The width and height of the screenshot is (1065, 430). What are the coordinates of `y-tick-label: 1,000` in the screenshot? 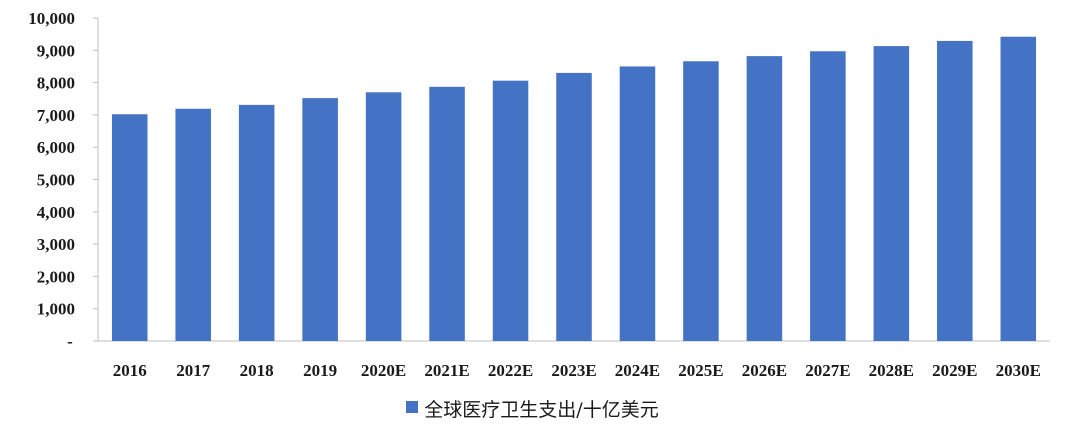 It's located at (56, 309).